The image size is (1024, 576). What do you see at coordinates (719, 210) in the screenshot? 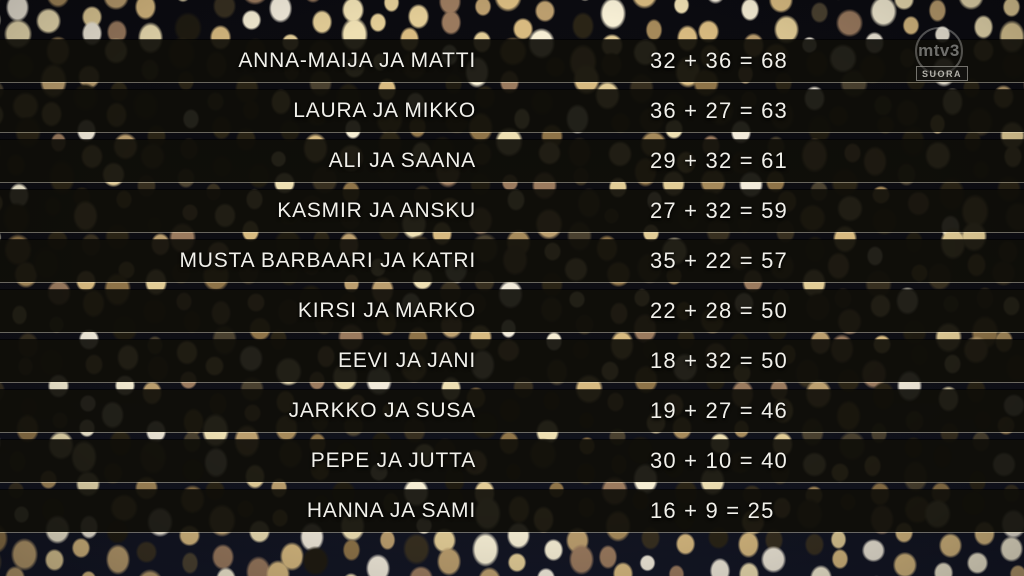
I see `score-equation: 27 + 32 = 59` at bounding box center [719, 210].